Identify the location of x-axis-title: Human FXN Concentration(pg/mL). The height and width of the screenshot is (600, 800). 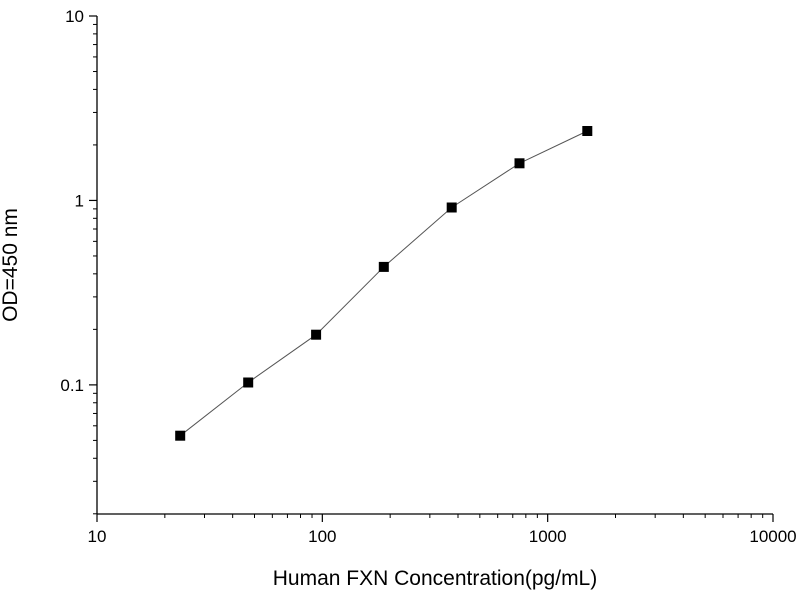
(435, 578).